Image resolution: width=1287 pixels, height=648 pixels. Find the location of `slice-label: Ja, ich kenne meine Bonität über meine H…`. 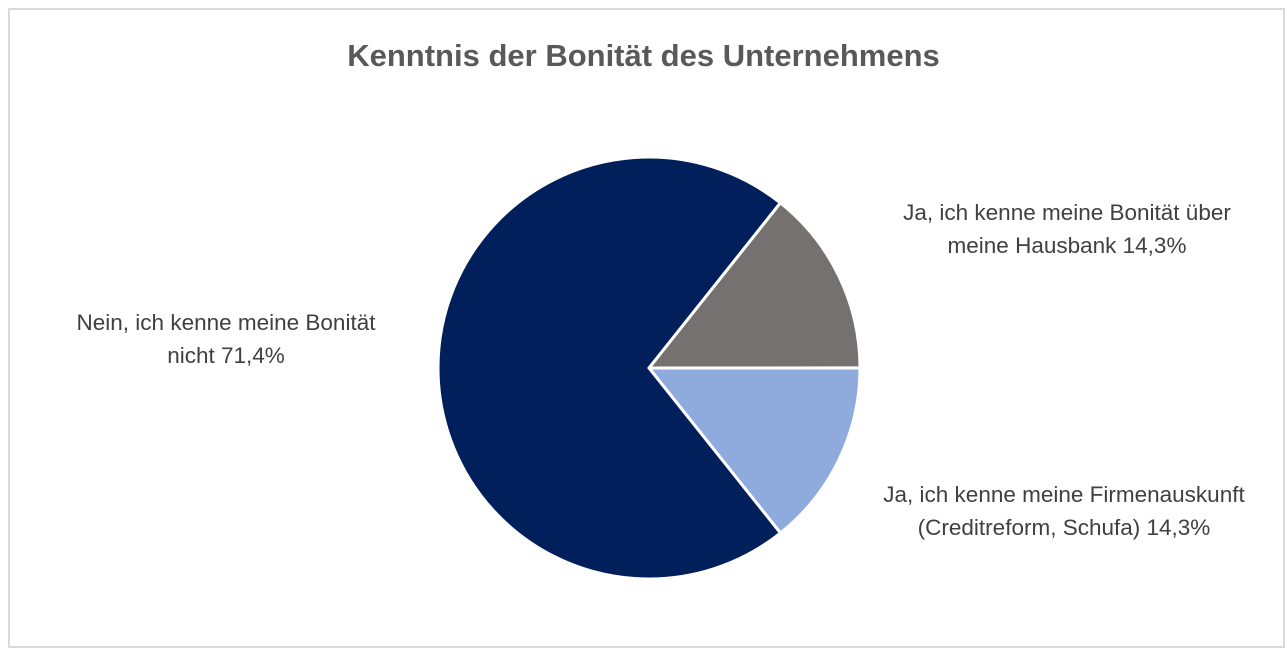

slice-label: Ja, ich kenne meine Bonität über meine H… is located at coordinates (1067, 229).